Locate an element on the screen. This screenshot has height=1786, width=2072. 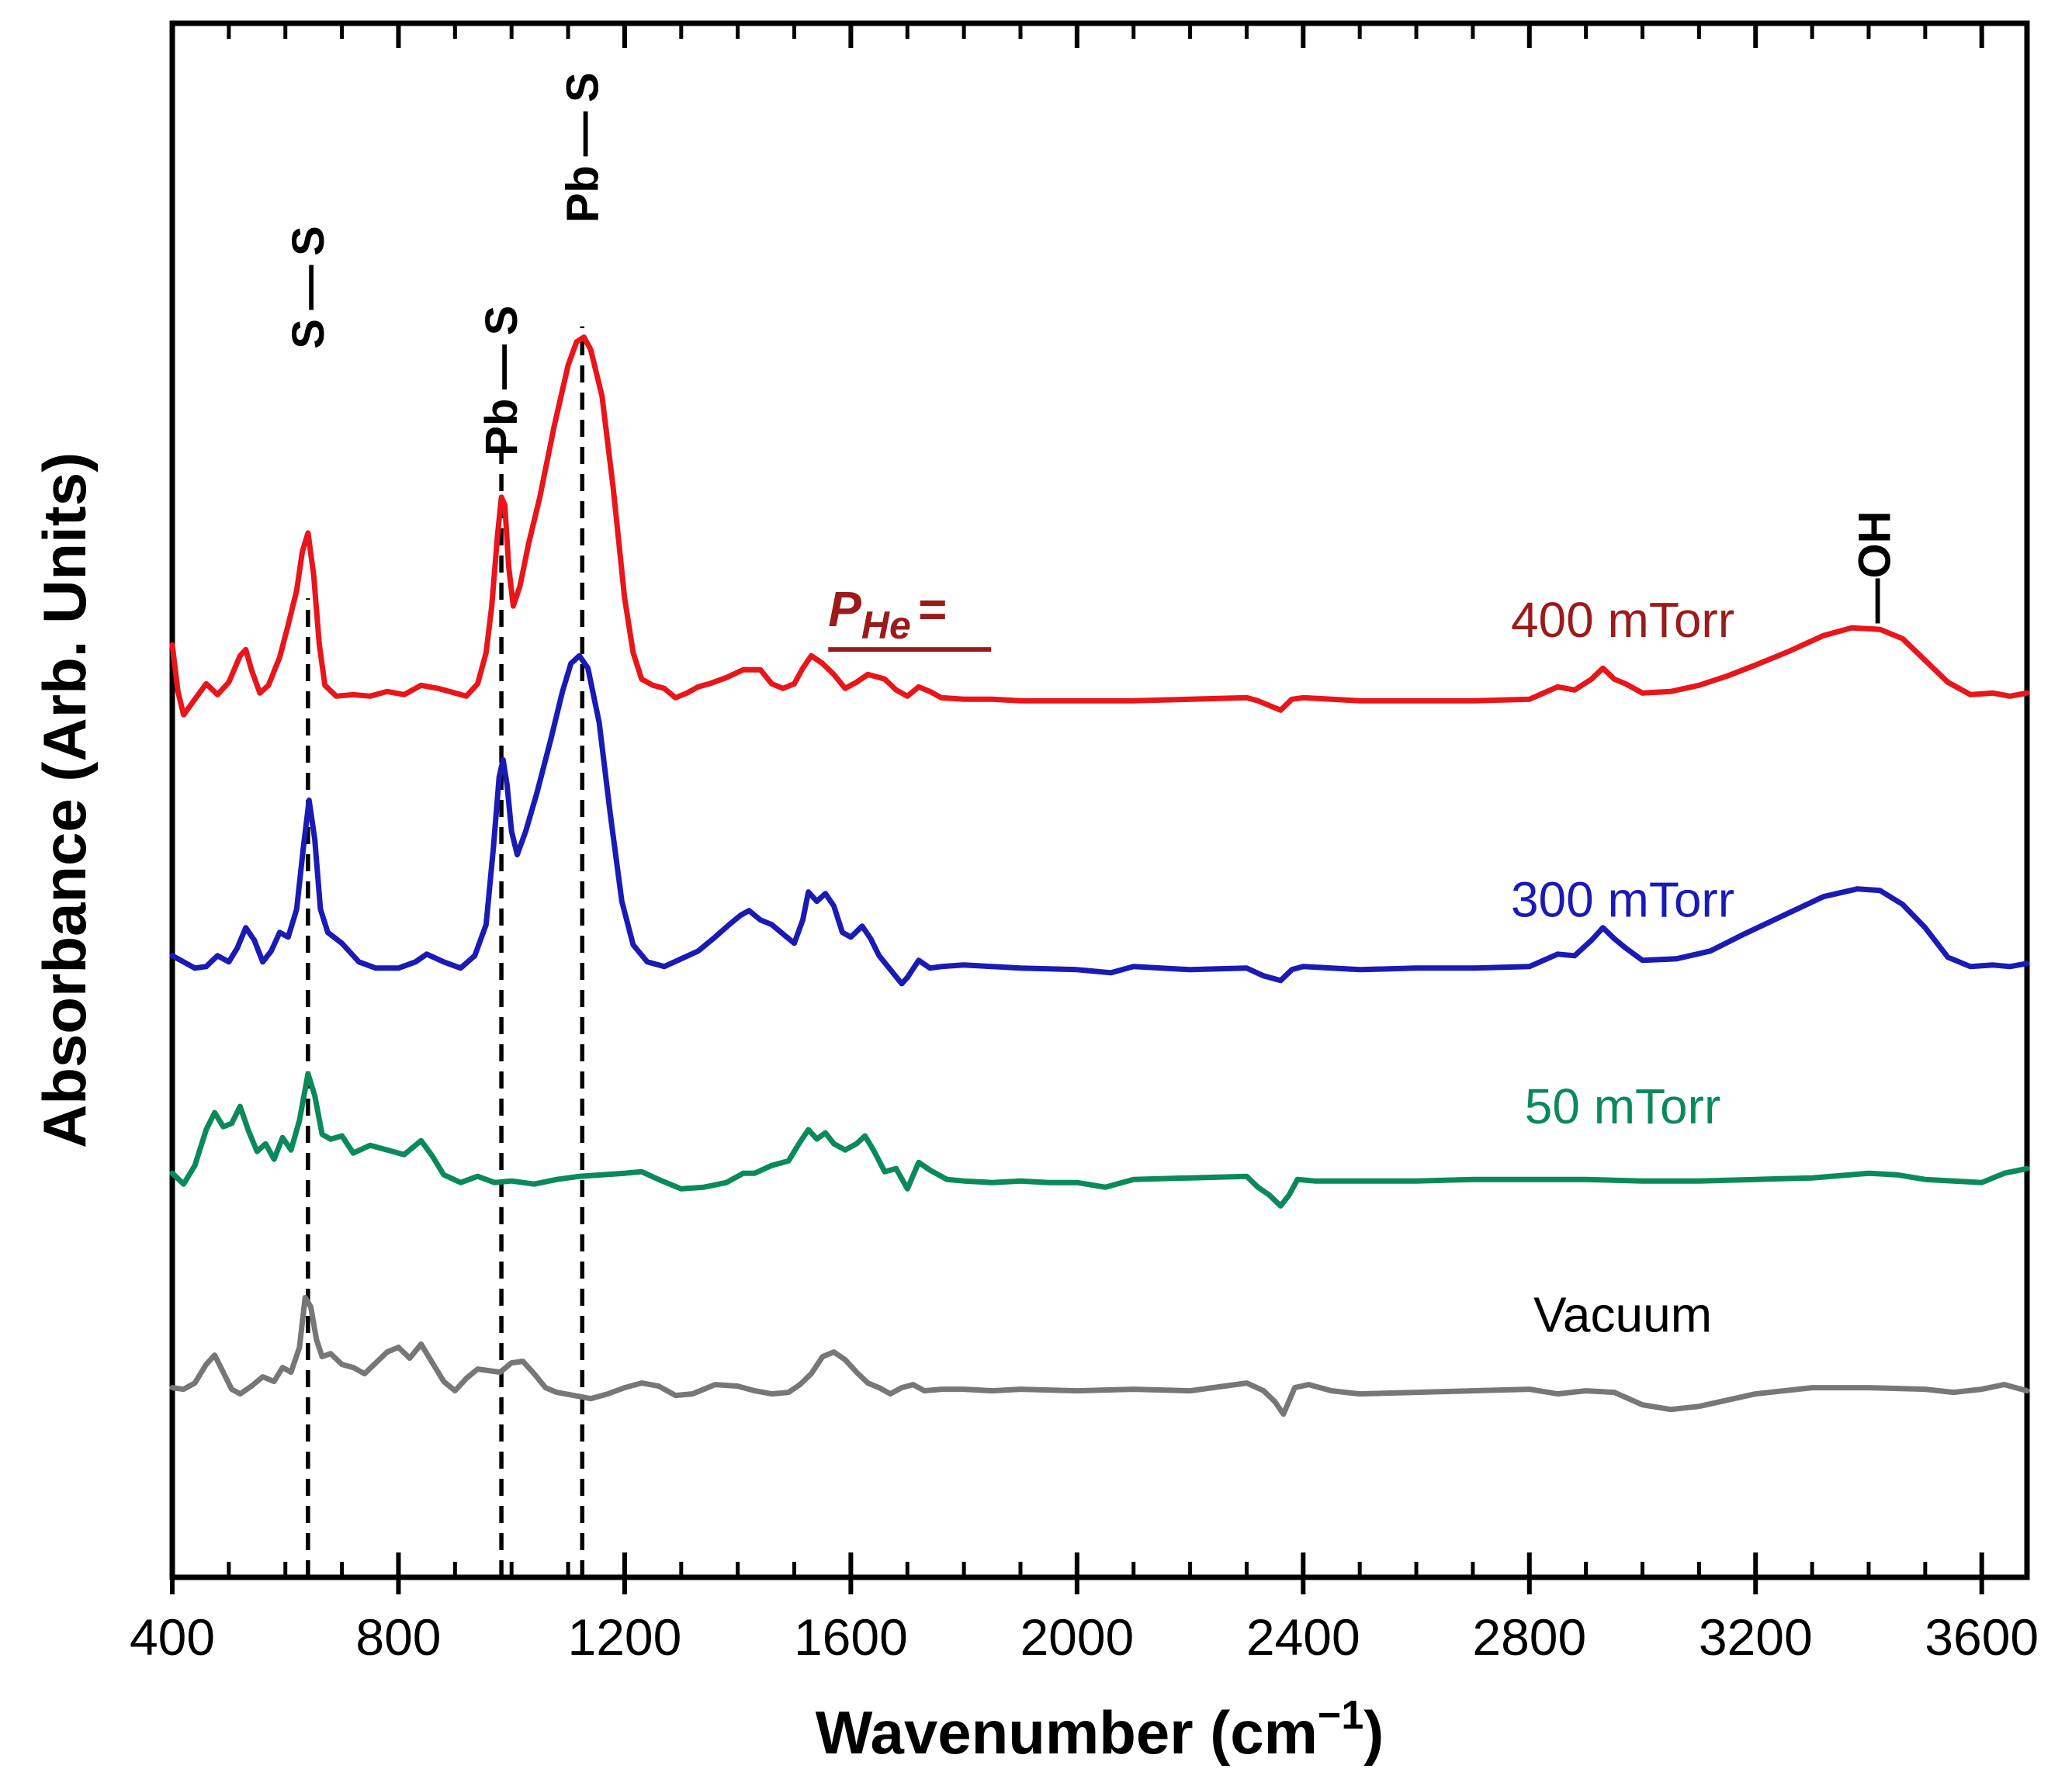
series-label: 400 mTorr is located at coordinates (1622, 620).